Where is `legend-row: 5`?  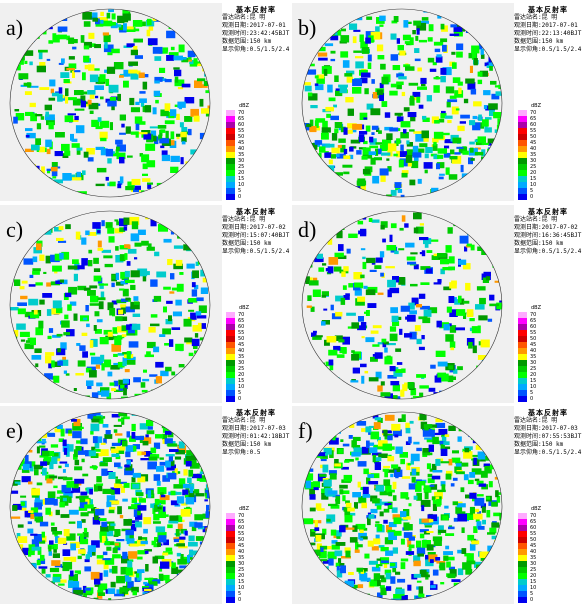
legend-row: 5 is located at coordinates (536, 191).